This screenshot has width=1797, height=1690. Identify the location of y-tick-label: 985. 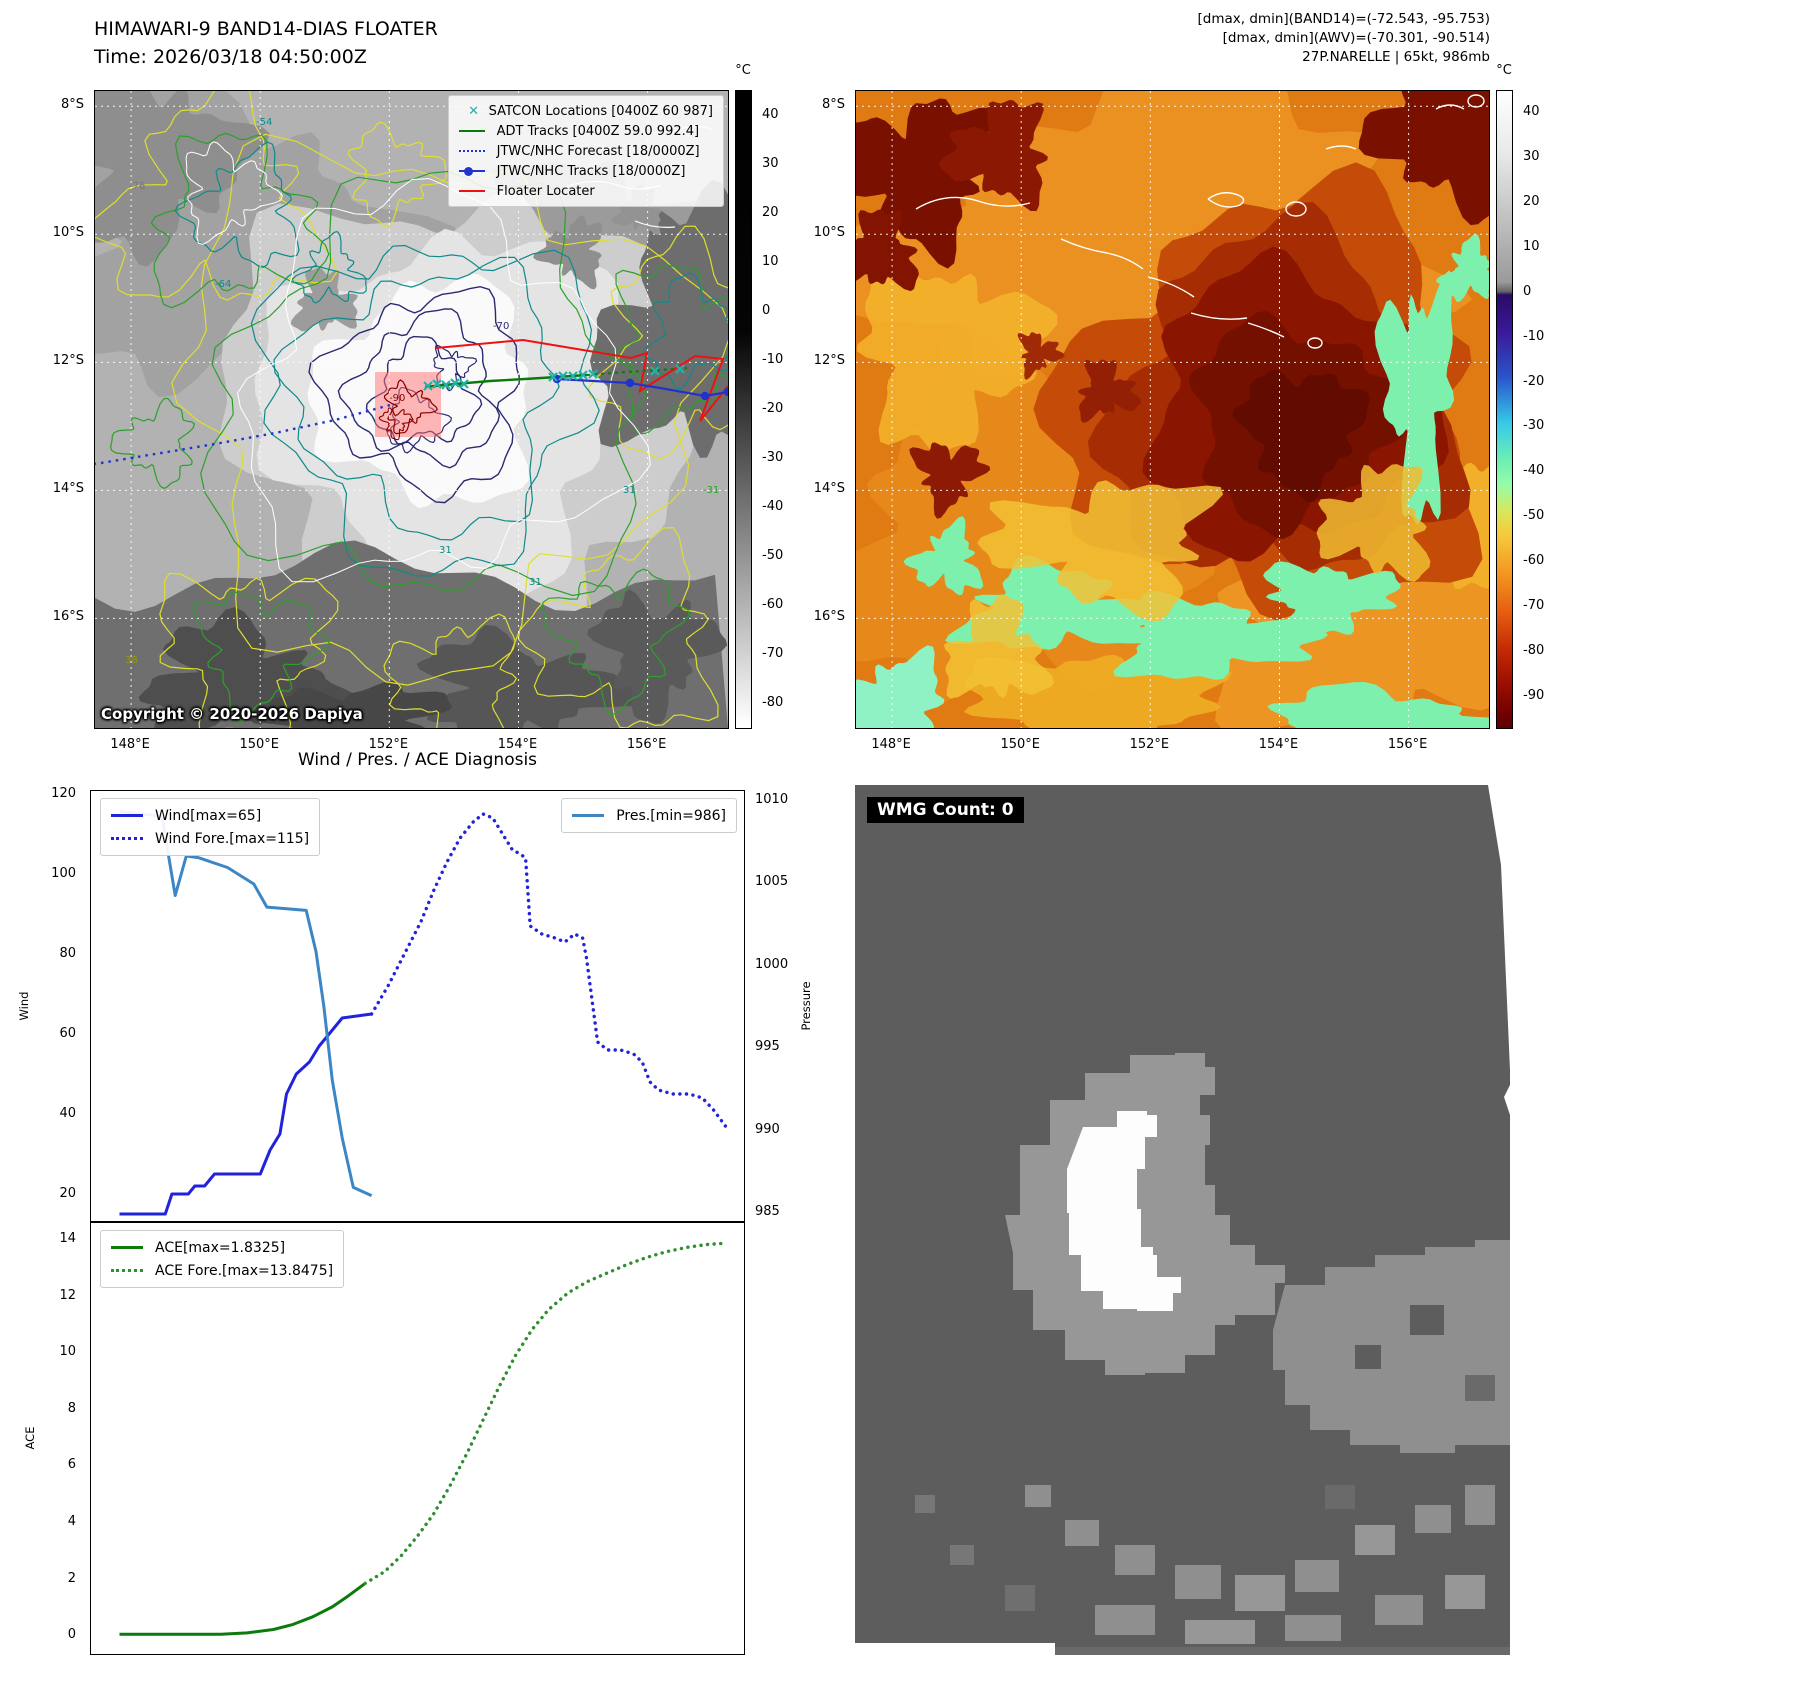
(767, 1212).